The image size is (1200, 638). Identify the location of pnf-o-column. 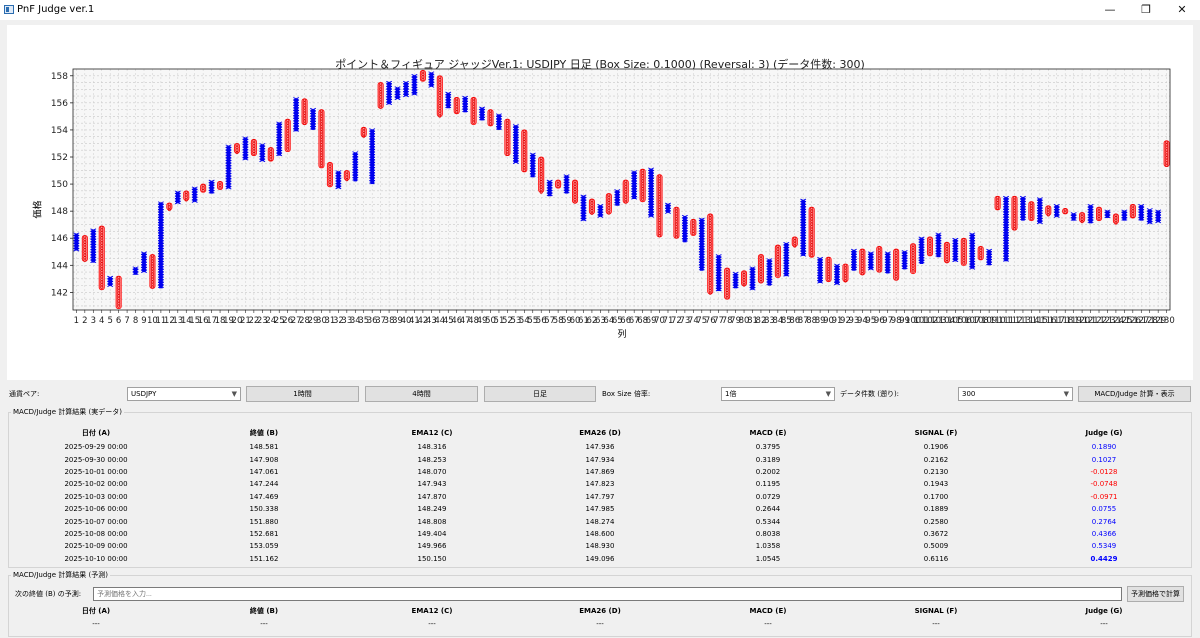
(744, 278).